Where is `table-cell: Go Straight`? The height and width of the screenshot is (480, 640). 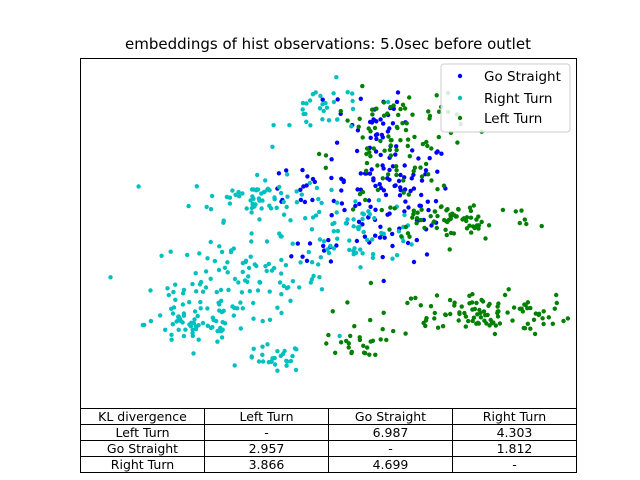
table-cell: Go Straight is located at coordinates (142, 448).